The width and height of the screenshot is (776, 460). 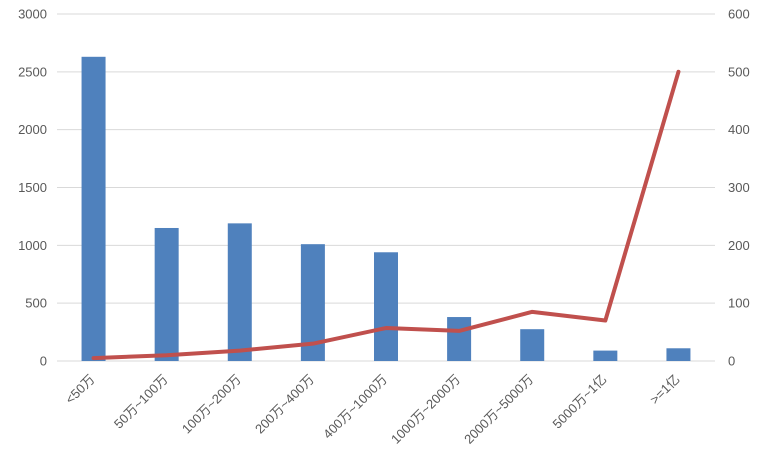 What do you see at coordinates (580, 402) in the screenshot?
I see `x-axis-label: 5000万~1亿` at bounding box center [580, 402].